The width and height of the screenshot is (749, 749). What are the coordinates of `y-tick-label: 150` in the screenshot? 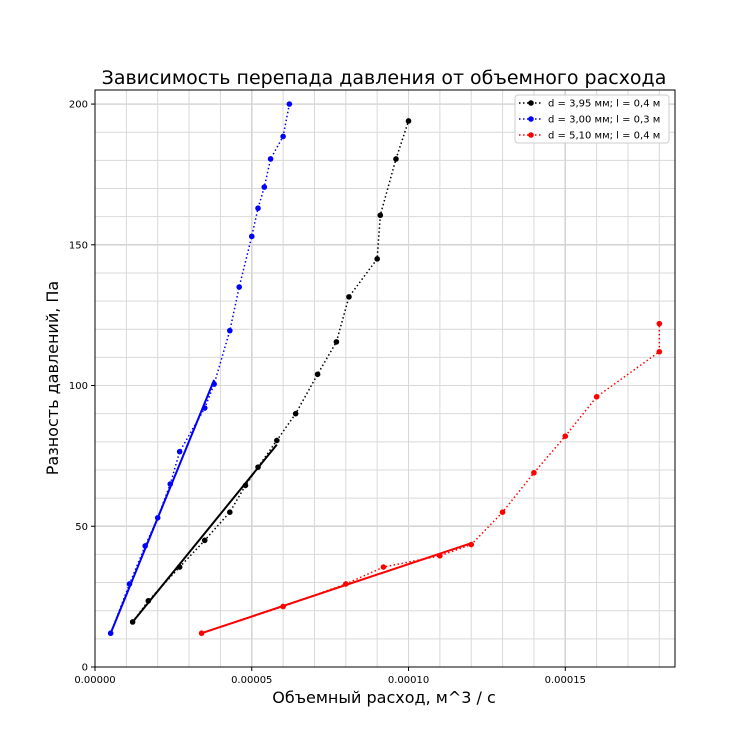 It's located at (78, 245).